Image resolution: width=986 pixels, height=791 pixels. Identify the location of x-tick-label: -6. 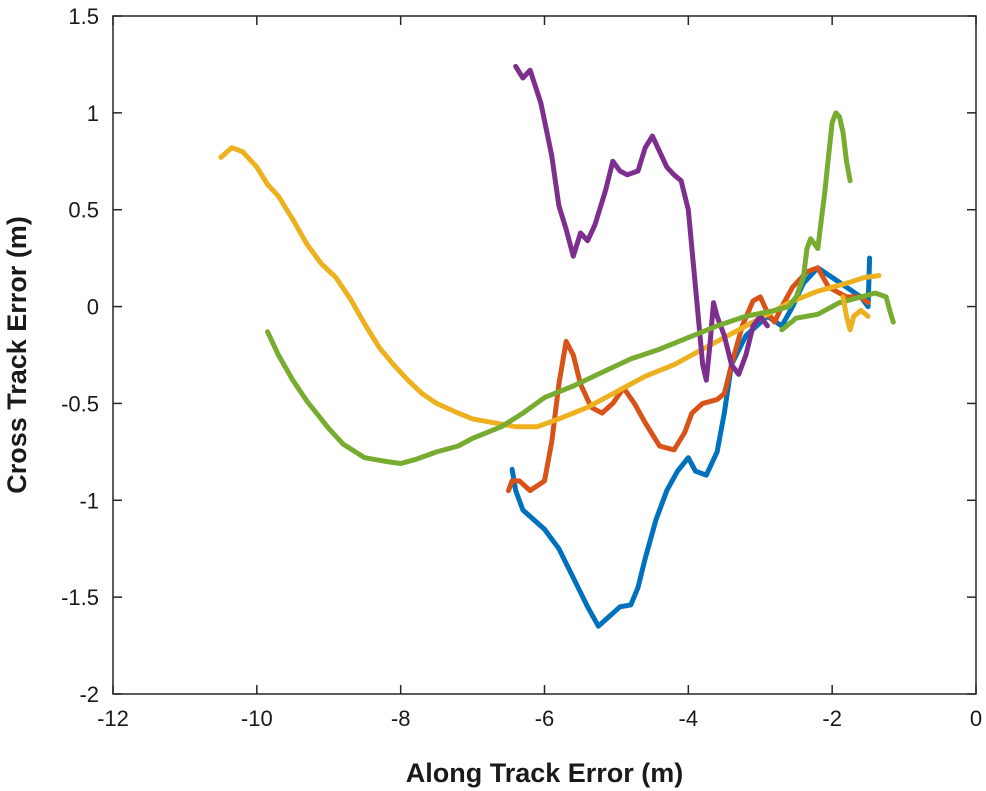
(545, 718).